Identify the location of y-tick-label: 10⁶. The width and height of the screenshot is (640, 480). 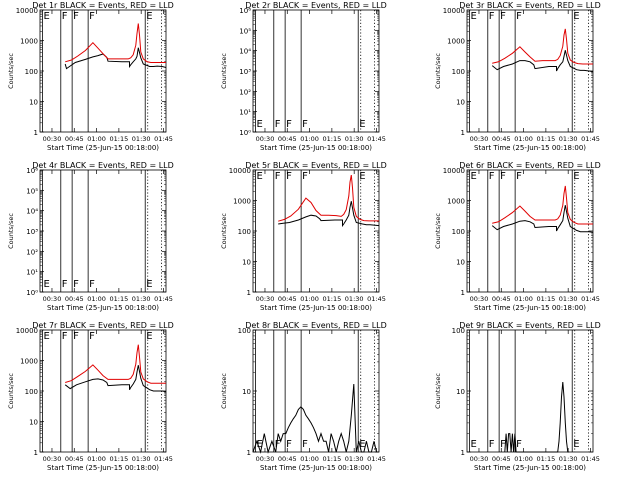
(32, 171).